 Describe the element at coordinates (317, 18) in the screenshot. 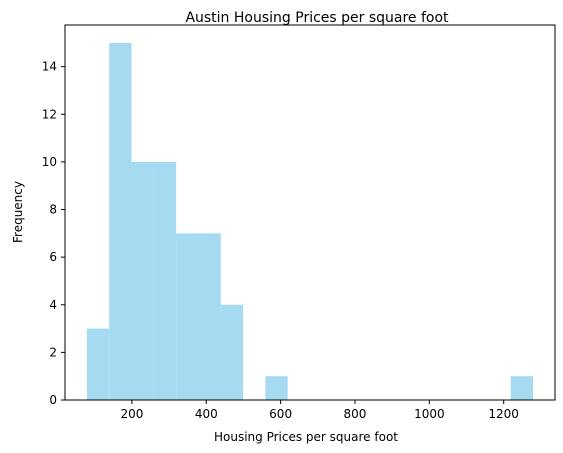

I see `chart-title: Austin Housing Prices per square foot` at that location.